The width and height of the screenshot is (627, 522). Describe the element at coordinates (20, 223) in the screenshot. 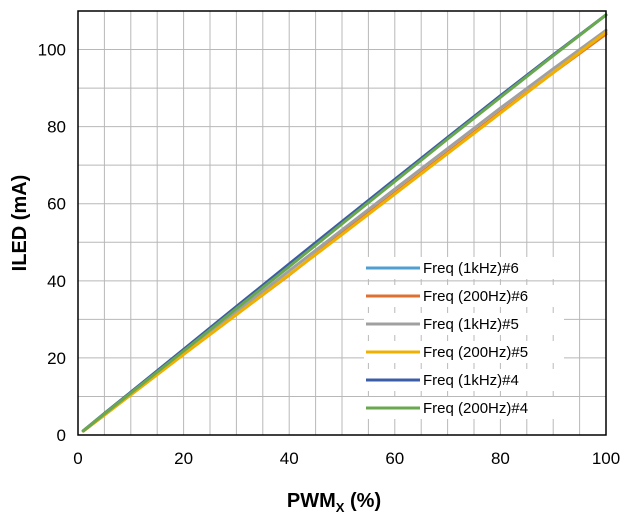

I see `y-axis-title: ILED (mA)` at that location.